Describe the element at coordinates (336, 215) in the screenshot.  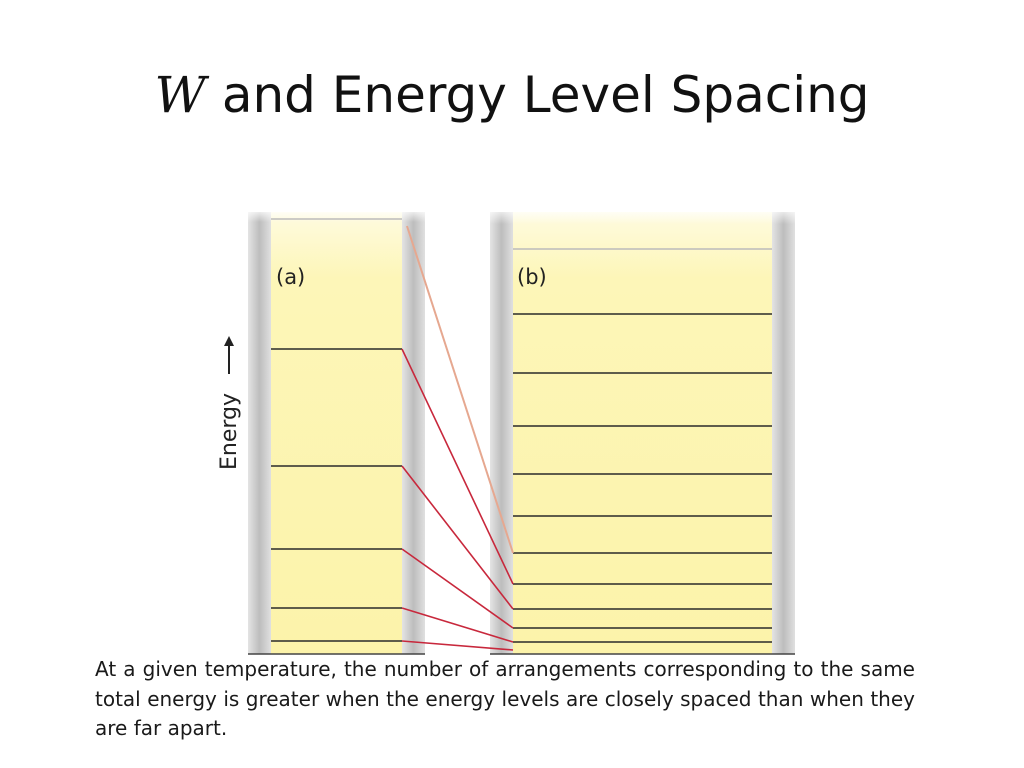
I see `panel-a-top-fade` at that location.